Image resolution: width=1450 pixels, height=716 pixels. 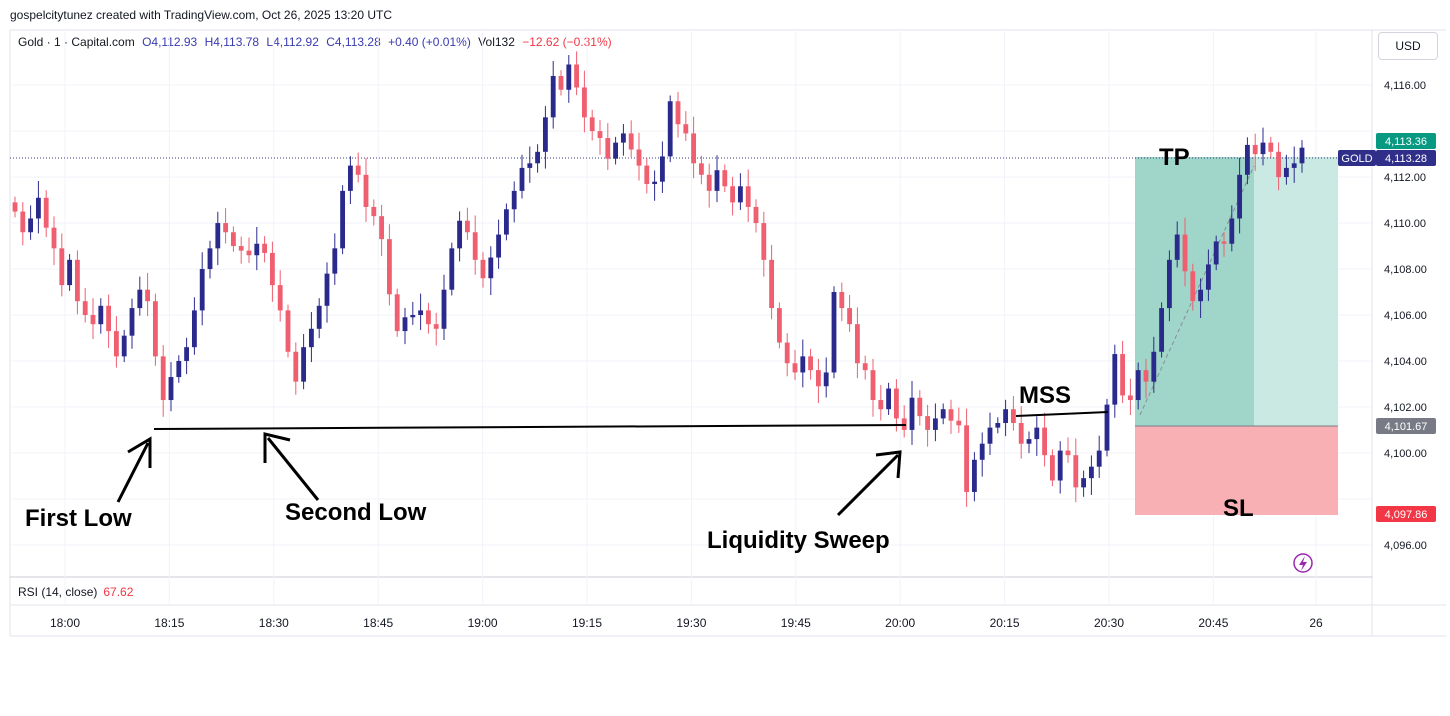 I want to click on time-tick-label: 18:00, so click(x=65, y=623).